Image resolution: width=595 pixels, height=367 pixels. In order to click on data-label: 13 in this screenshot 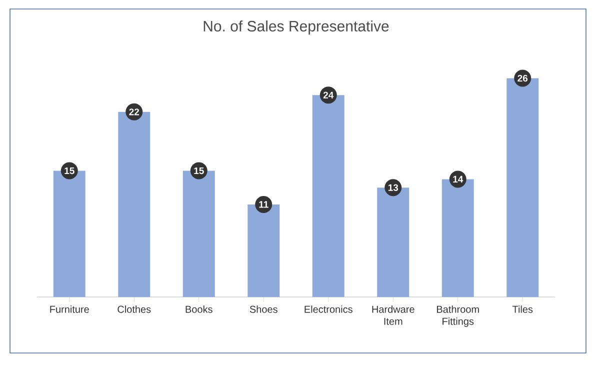, I will do `click(393, 187)`.